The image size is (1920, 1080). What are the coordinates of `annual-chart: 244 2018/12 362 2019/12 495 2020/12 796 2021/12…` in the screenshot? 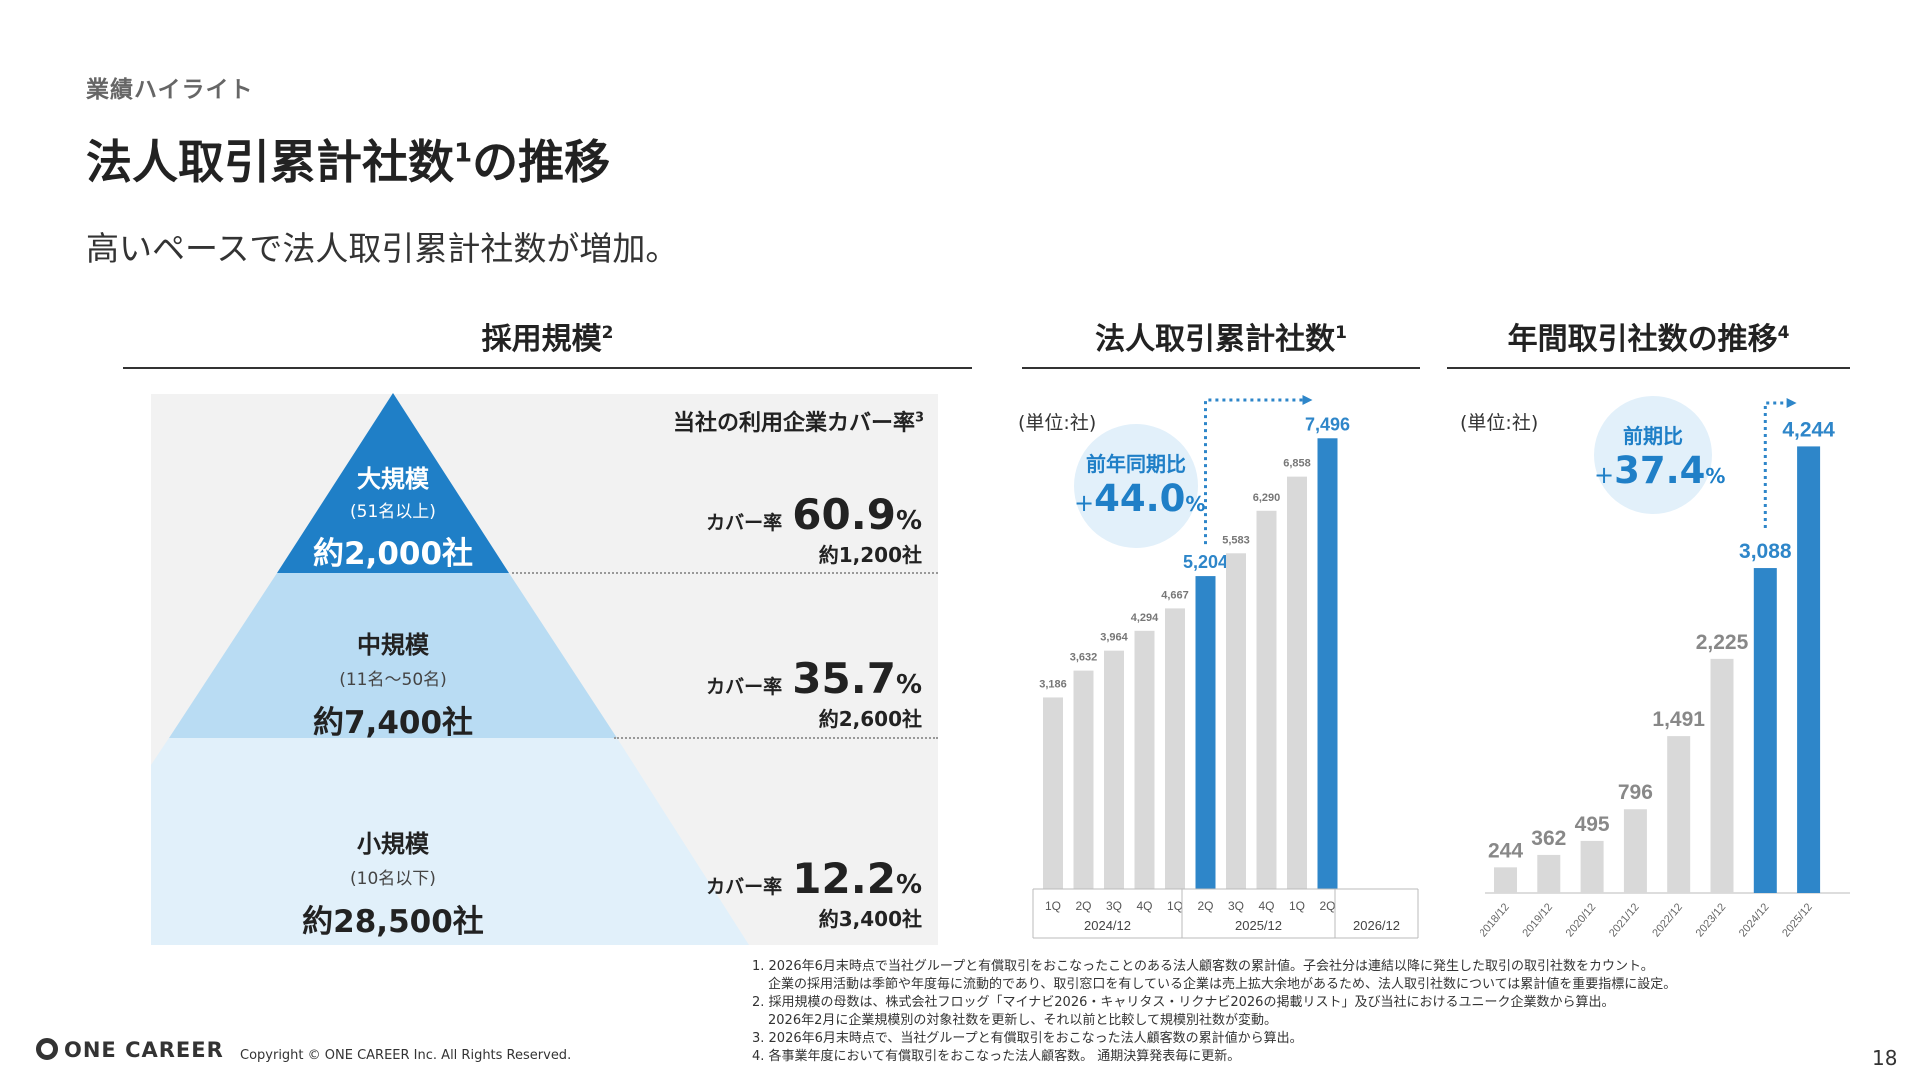 It's located at (1665, 668).